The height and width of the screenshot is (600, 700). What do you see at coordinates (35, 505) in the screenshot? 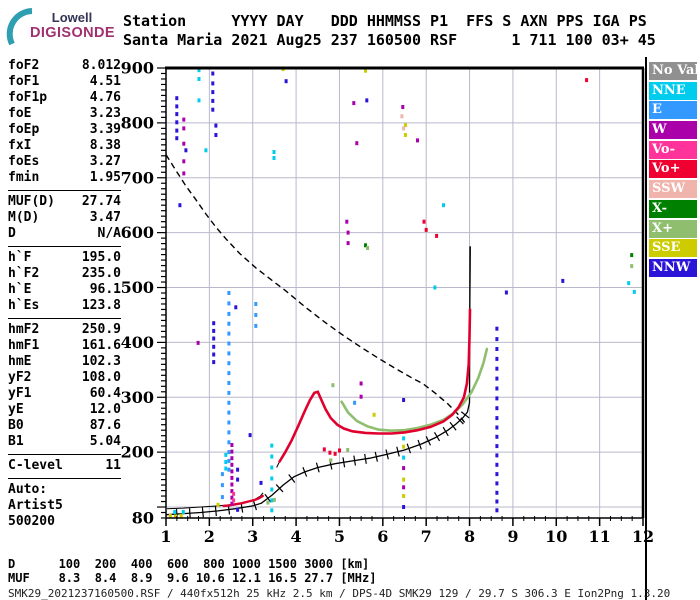
I see `param-name: Artist5` at bounding box center [35, 505].